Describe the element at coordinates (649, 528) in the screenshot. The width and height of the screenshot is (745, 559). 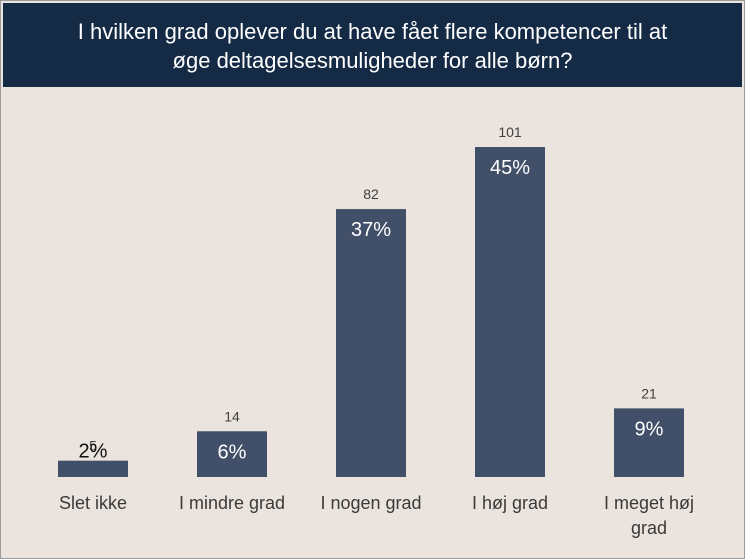
I see `category-label-4-line-2: grad` at that location.